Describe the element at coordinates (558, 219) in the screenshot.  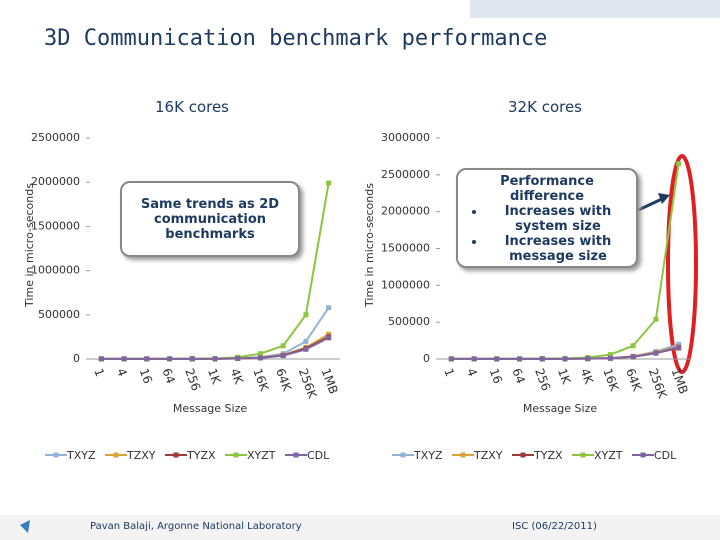
I see `callout-item: Increases with system size` at that location.